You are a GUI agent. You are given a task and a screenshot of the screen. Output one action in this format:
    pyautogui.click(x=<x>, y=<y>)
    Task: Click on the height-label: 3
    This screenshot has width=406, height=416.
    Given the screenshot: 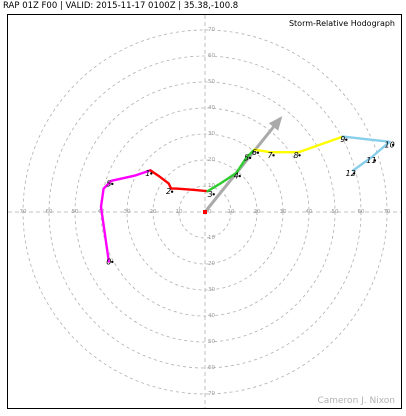 What is the action you would take?
    pyautogui.click(x=210, y=194)
    